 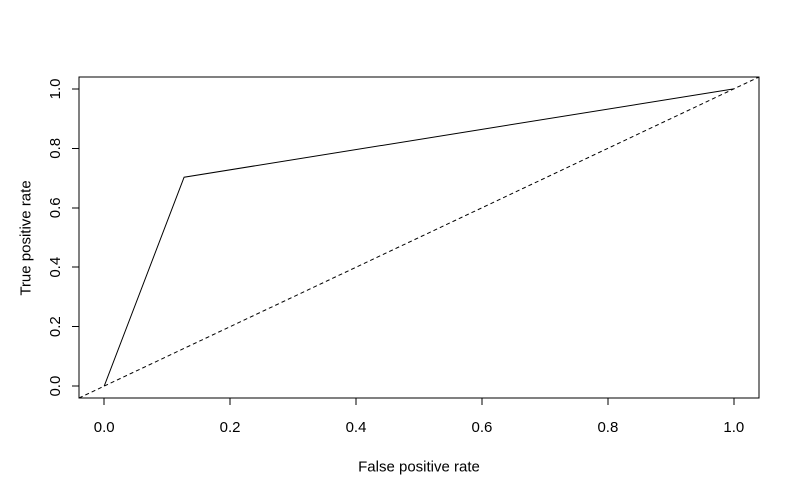 I want to click on x-axis-tick-label: 1.0, so click(x=733, y=427).